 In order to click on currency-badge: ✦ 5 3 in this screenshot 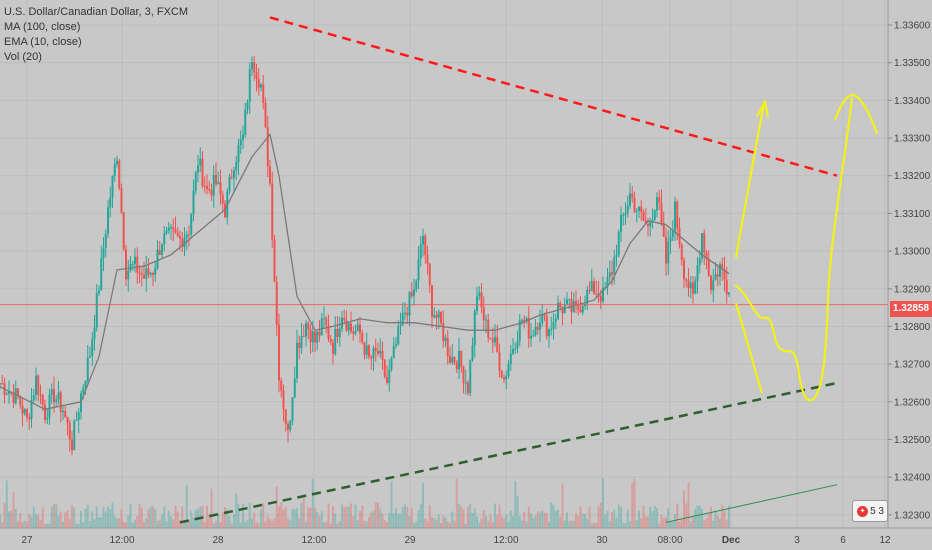, I will do `click(870, 511)`.